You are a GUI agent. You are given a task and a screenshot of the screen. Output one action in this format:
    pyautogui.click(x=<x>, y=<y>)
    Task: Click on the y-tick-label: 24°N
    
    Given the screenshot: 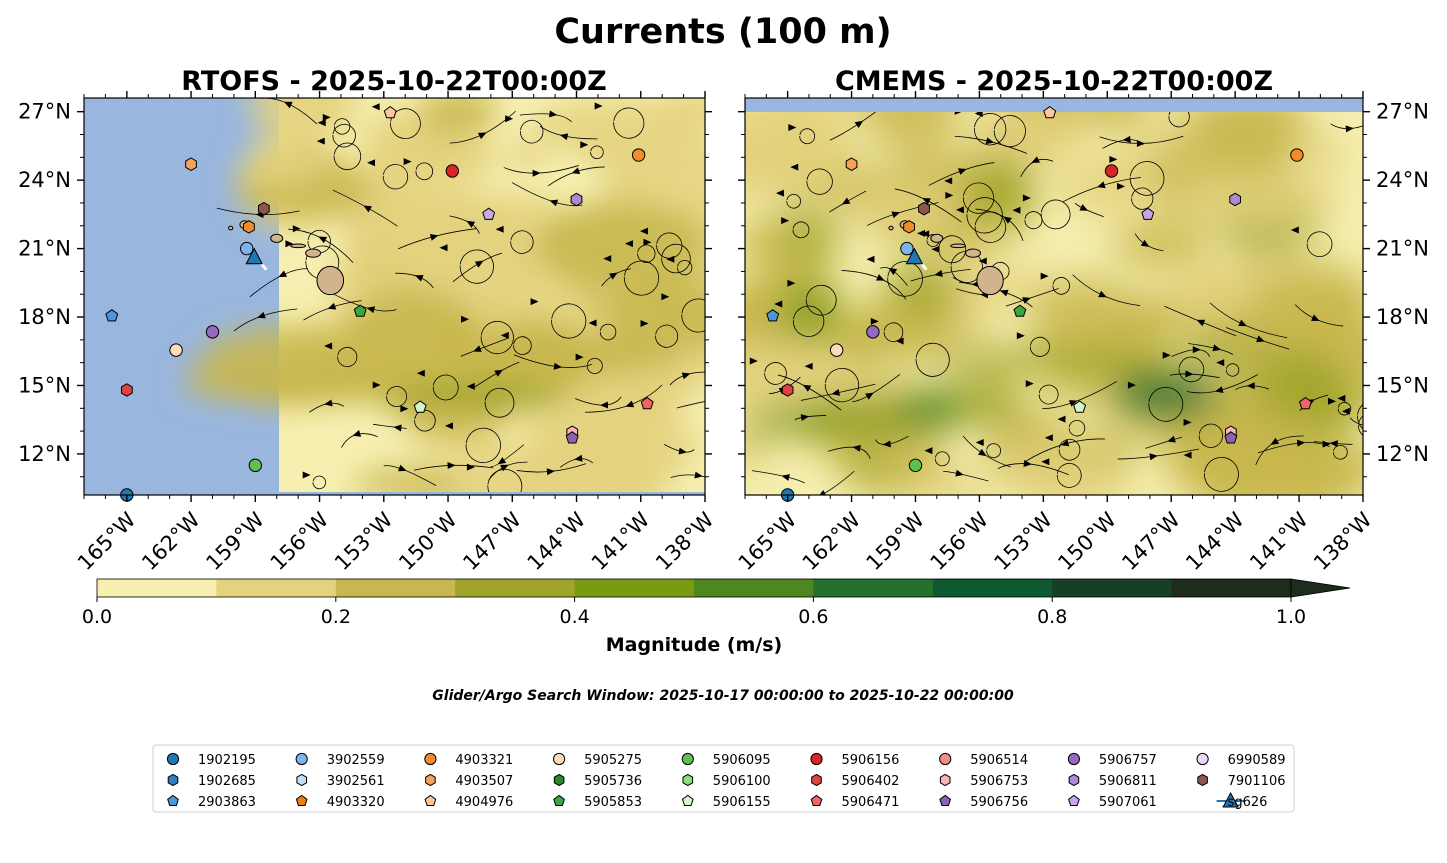 What is the action you would take?
    pyautogui.click(x=1402, y=180)
    